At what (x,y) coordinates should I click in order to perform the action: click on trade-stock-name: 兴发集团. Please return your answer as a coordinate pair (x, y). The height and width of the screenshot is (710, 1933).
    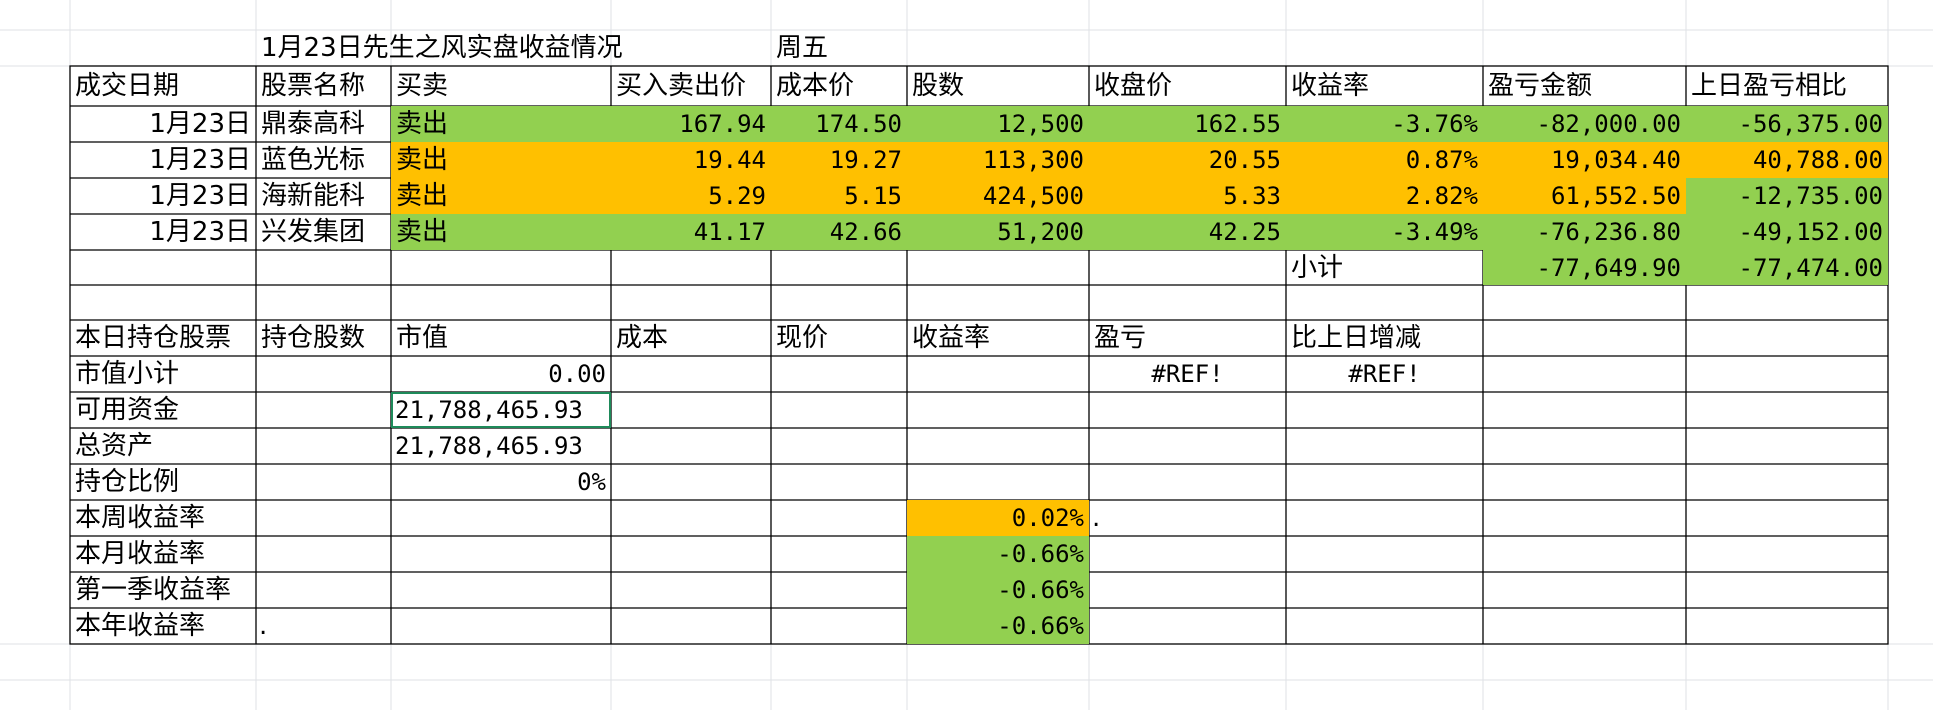
    Looking at the image, I should click on (313, 232).